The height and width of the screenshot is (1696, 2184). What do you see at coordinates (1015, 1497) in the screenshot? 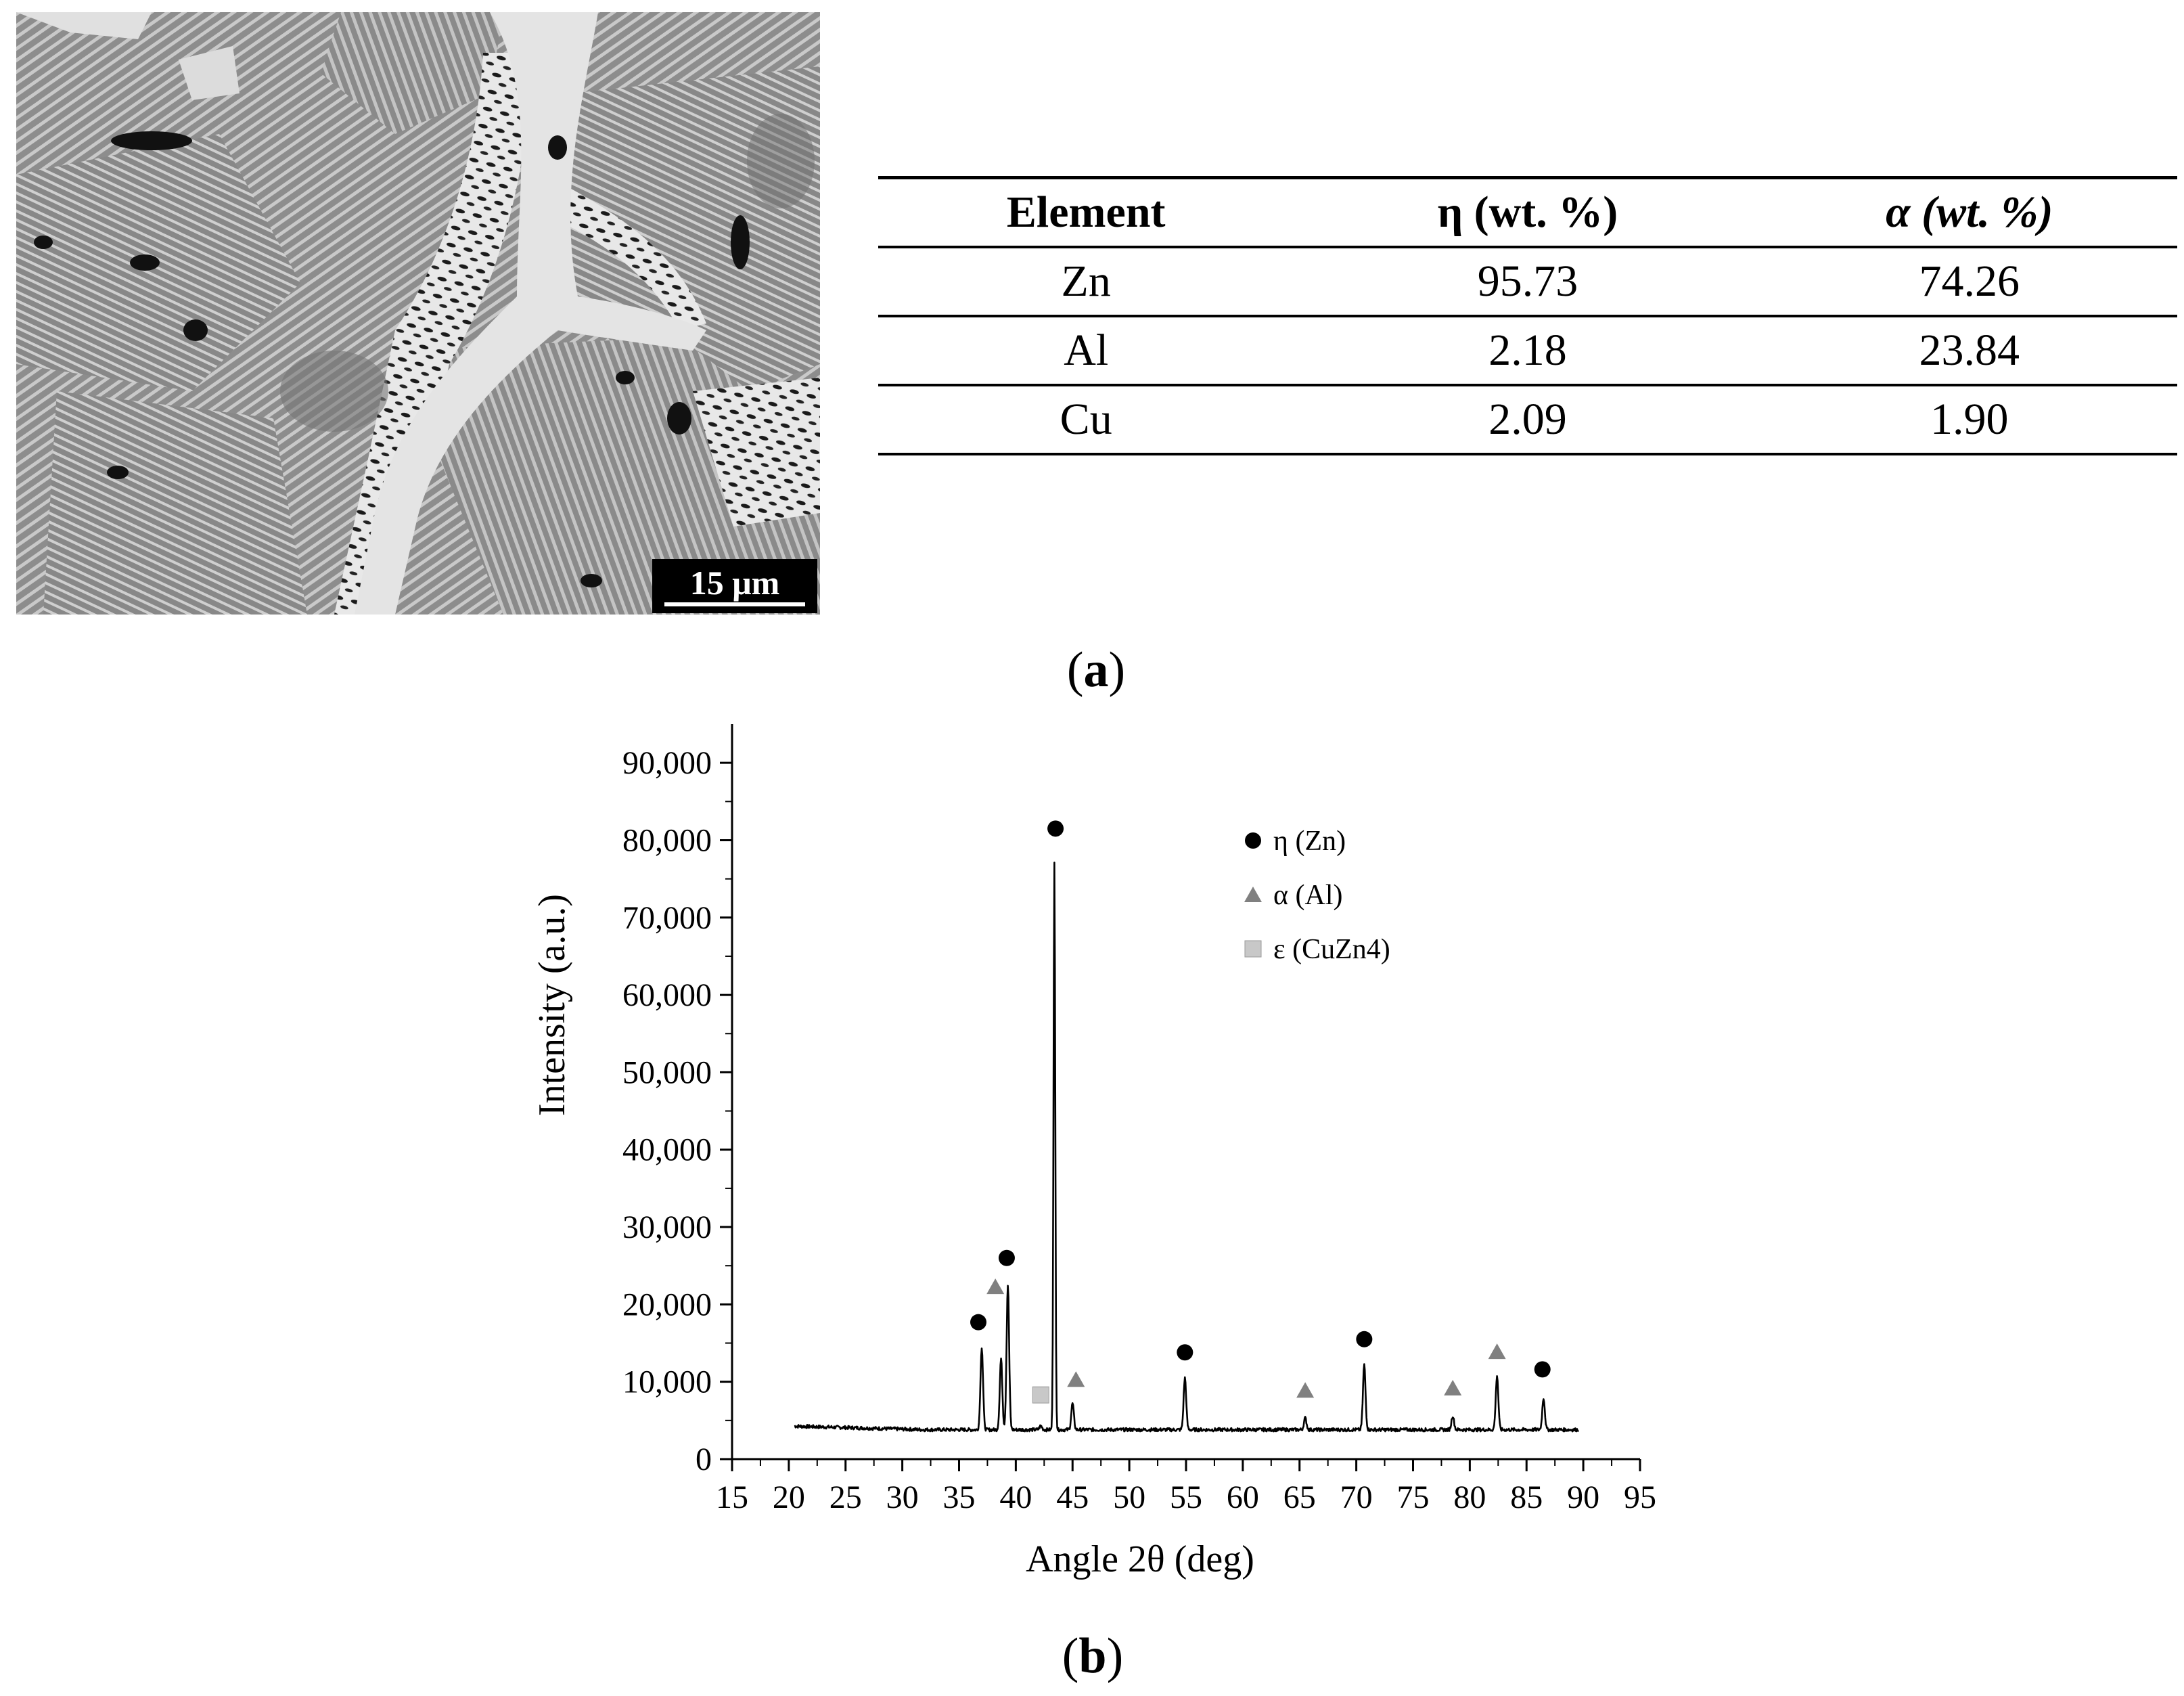
I see `x-tick-label: 40` at bounding box center [1015, 1497].